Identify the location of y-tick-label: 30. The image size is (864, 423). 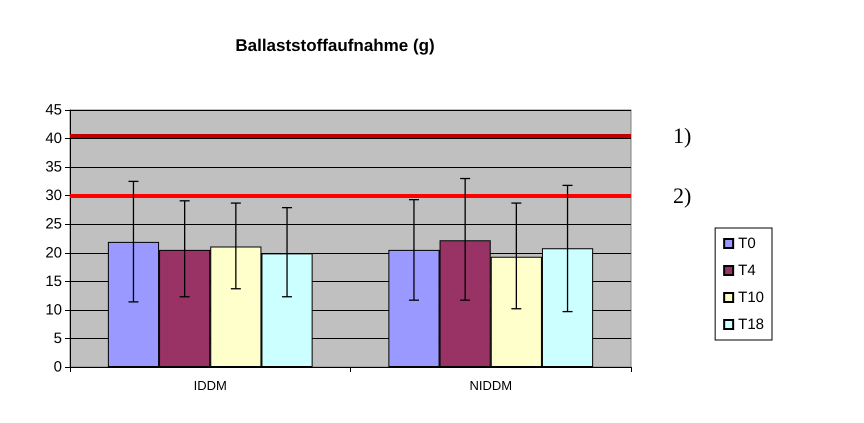
(53, 195).